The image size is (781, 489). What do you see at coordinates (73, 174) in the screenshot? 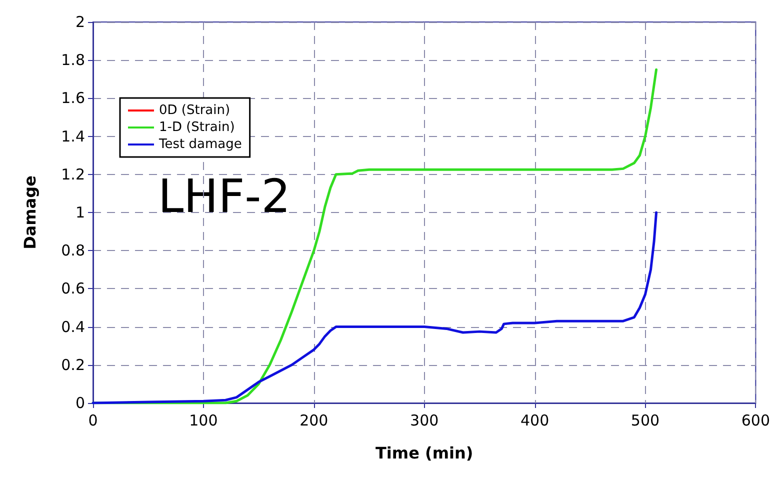
I see `y-tick-label: 1.2` at bounding box center [73, 174].